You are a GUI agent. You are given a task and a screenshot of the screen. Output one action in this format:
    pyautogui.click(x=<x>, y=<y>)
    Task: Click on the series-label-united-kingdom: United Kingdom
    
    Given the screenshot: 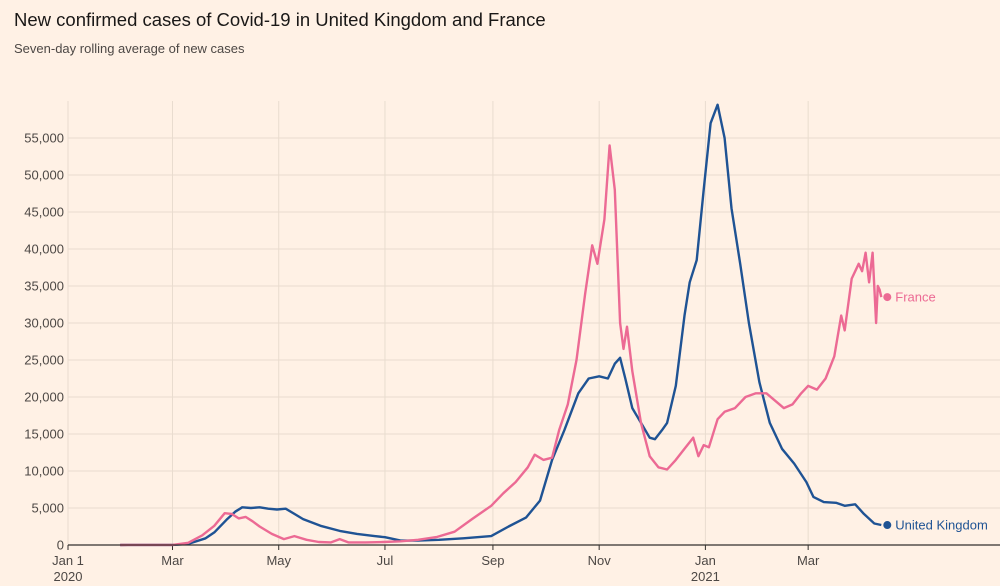 What is the action you would take?
    pyautogui.click(x=941, y=525)
    